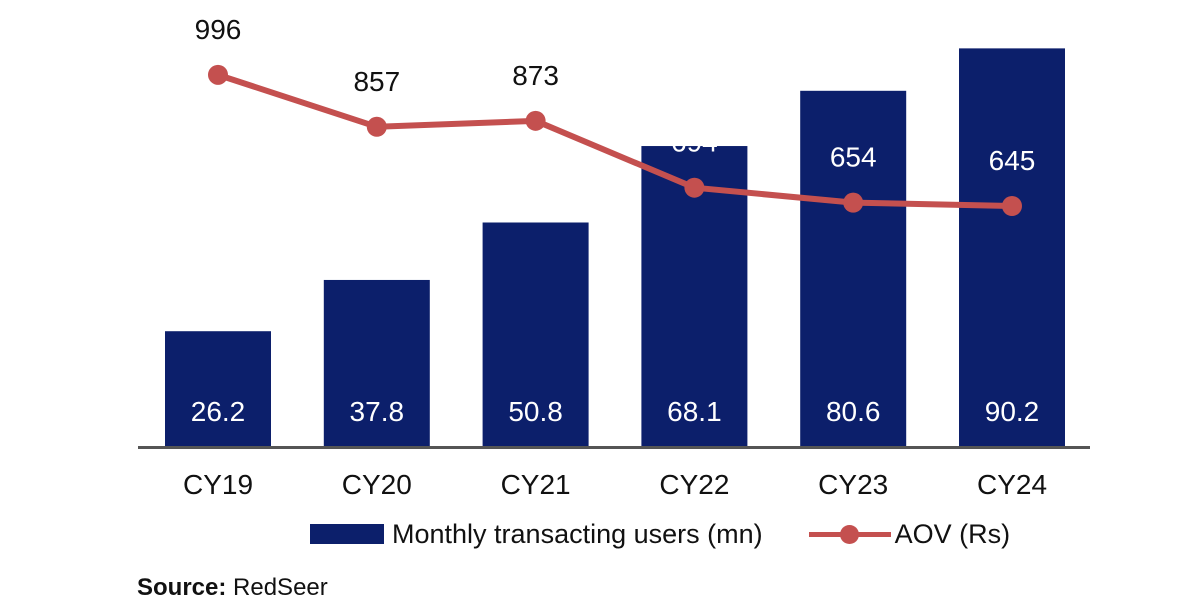  Describe the element at coordinates (347, 534) in the screenshot. I see `legend-bar-swatch` at that location.